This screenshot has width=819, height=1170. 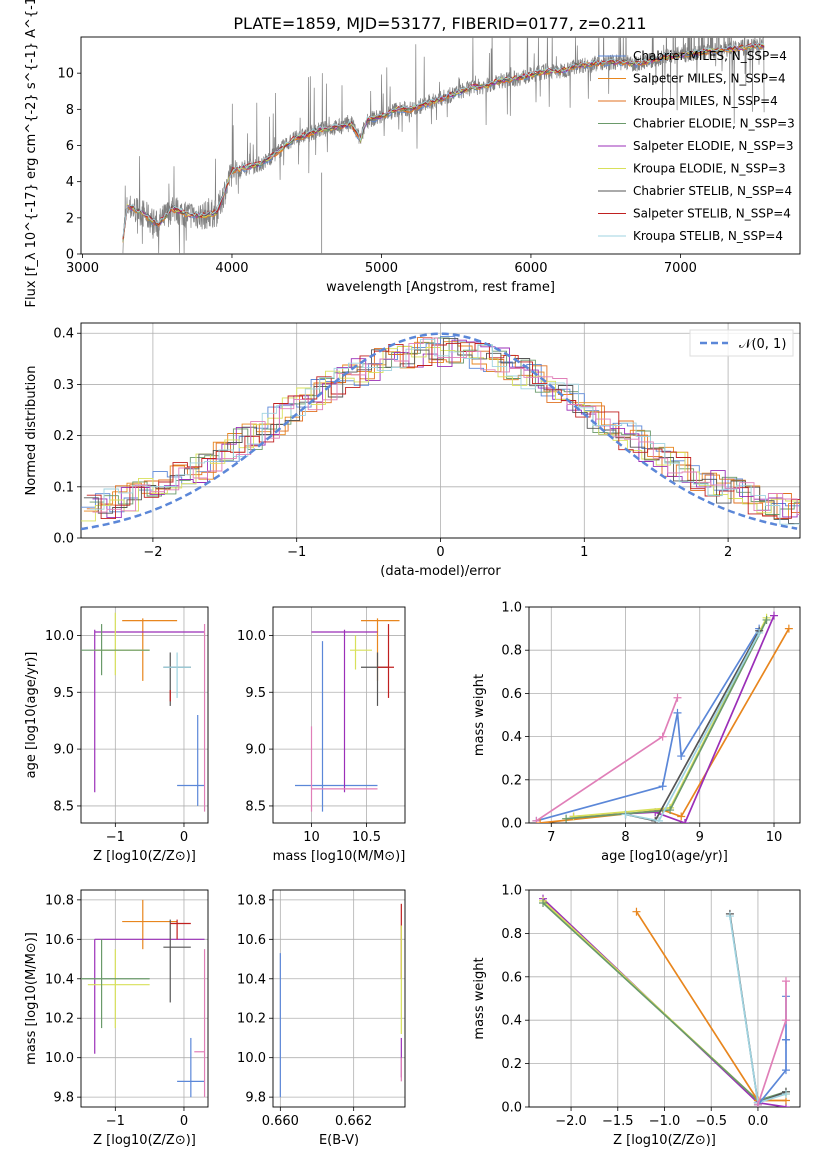 I want to click on y-tick-label: 1.0, so click(x=511, y=891).